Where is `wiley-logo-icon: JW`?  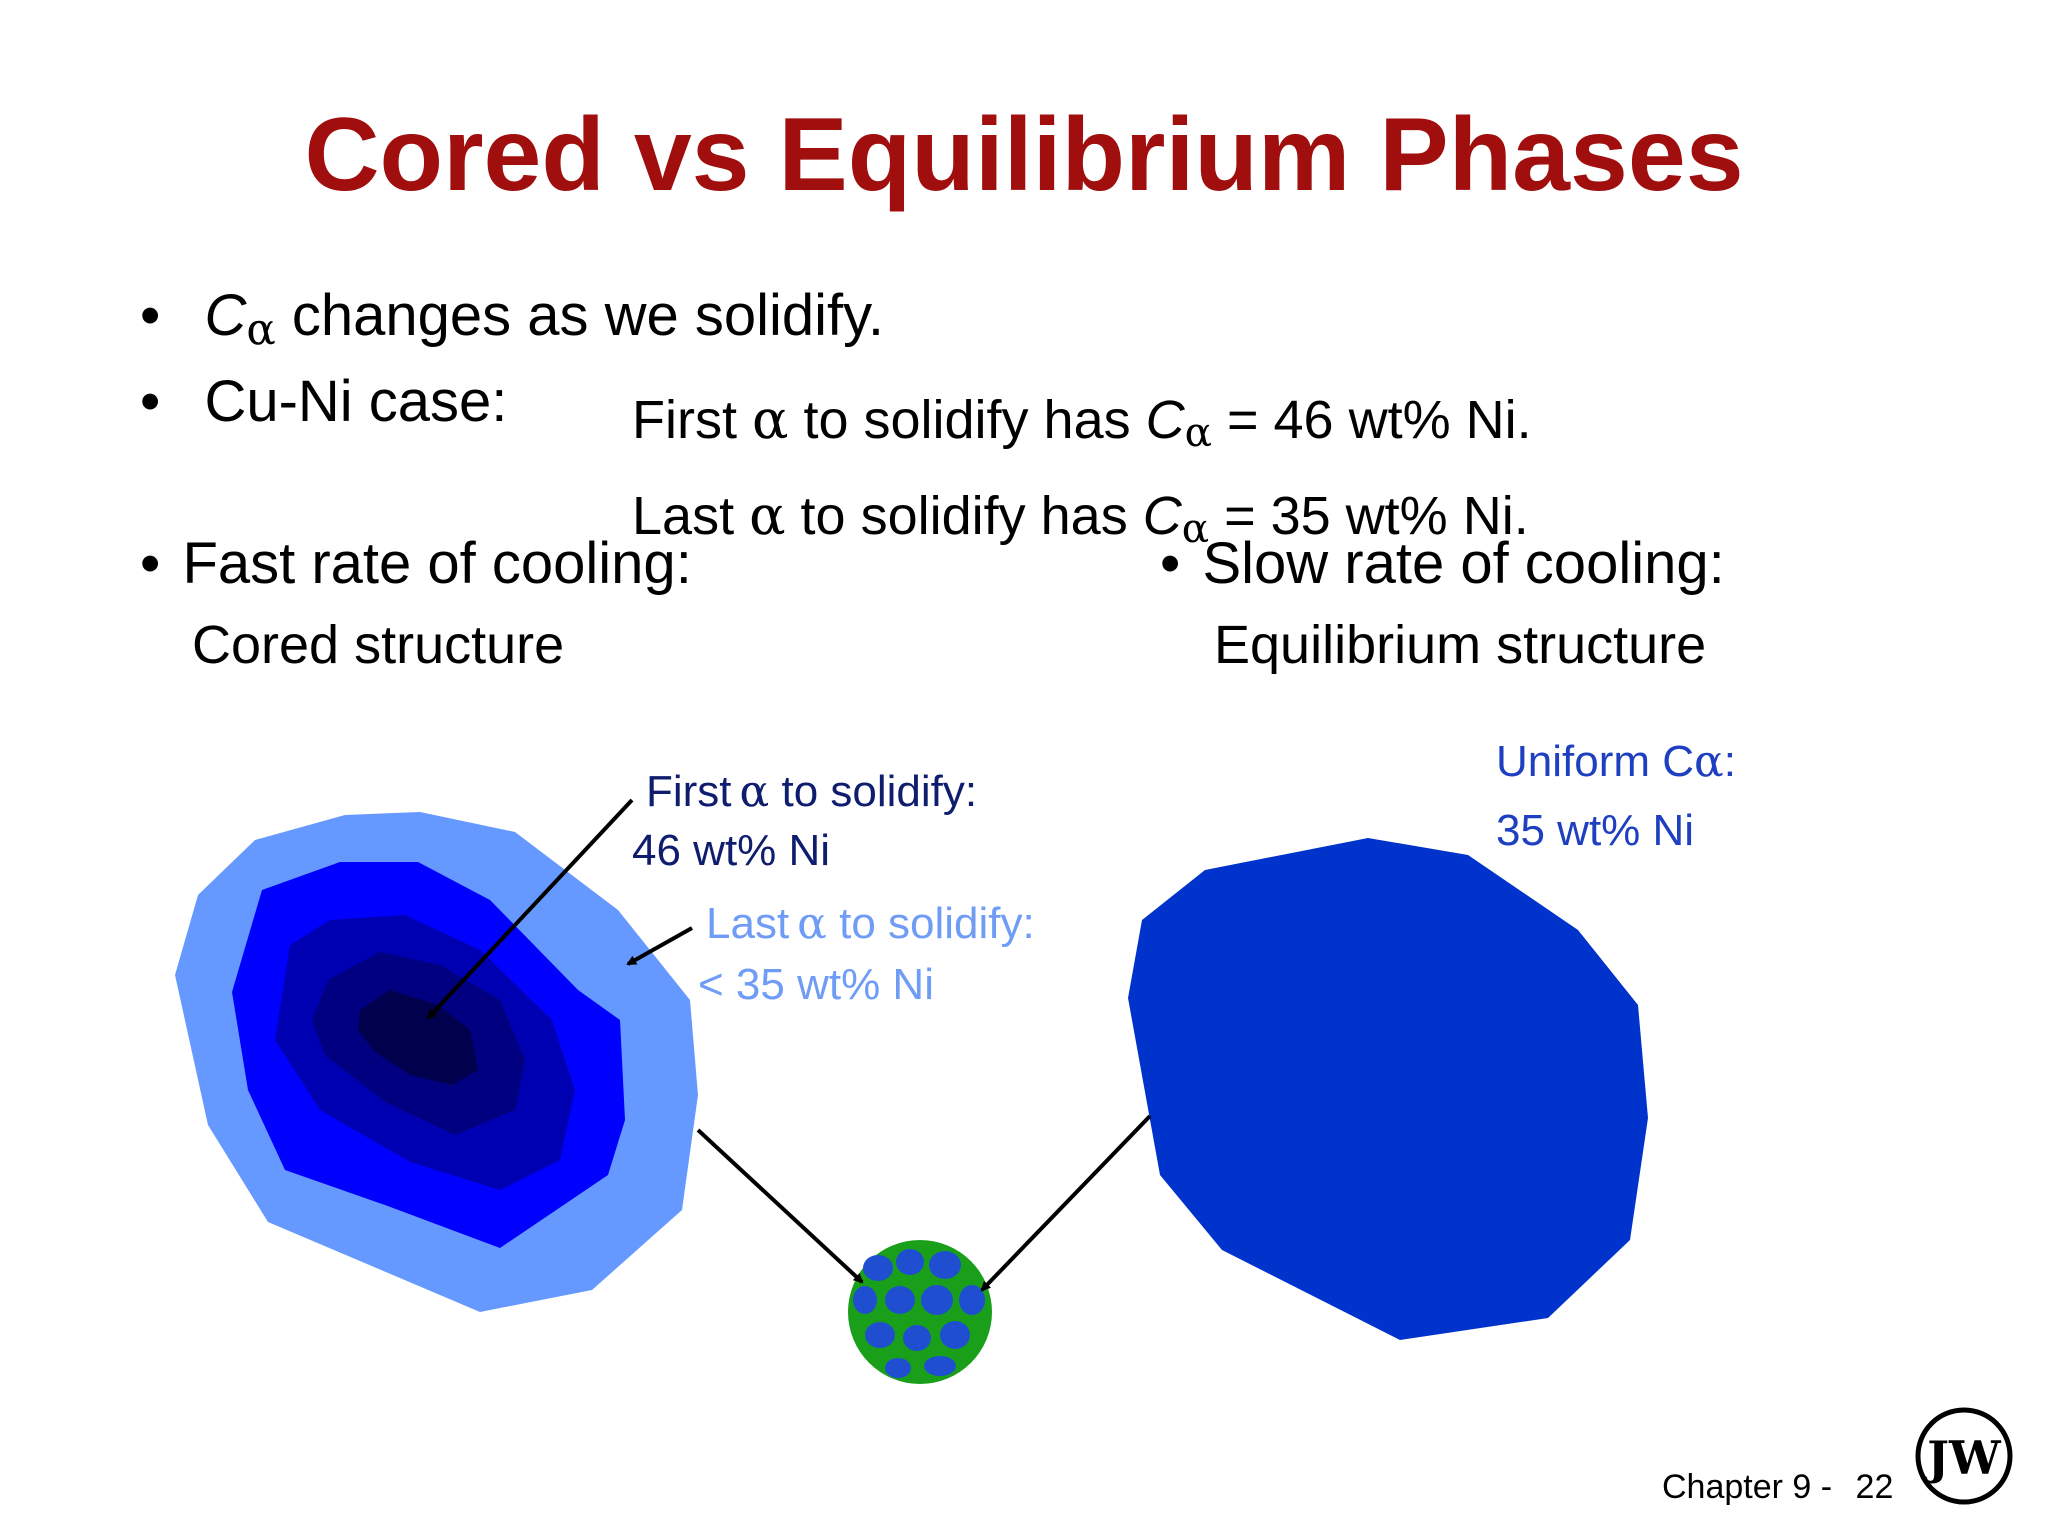 wiley-logo-icon: JW is located at coordinates (1964, 1456).